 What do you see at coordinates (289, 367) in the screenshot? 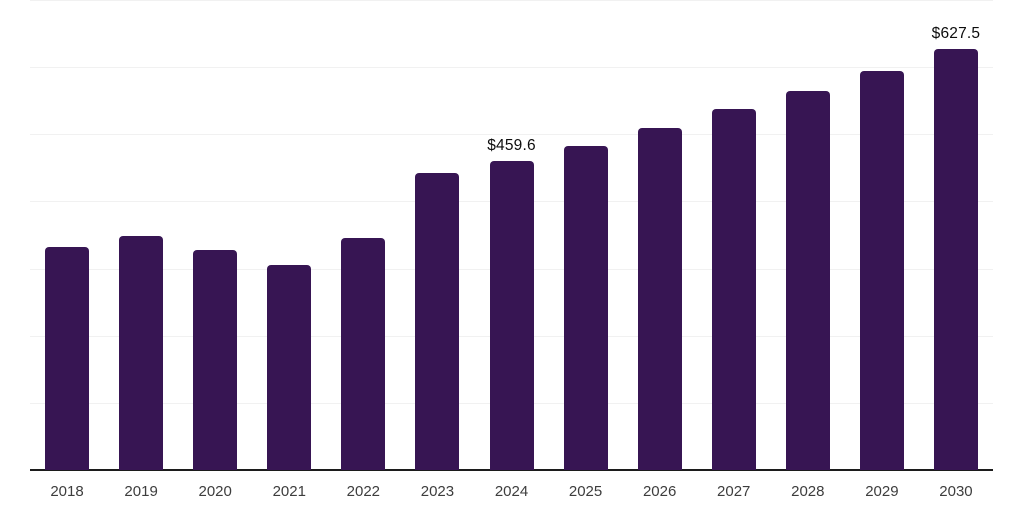
I see `bar-2021` at bounding box center [289, 367].